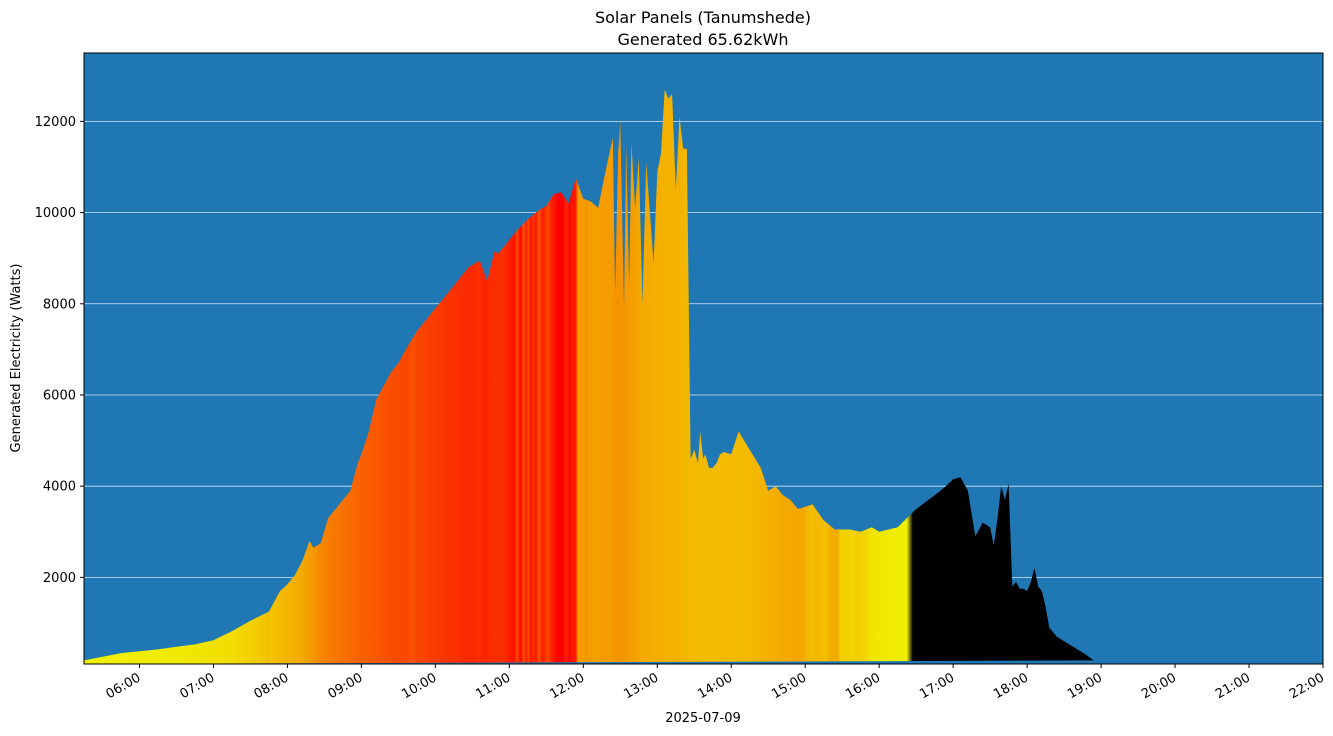 This screenshot has height=736, width=1333. I want to click on x-tick-label: 08:00, so click(271, 686).